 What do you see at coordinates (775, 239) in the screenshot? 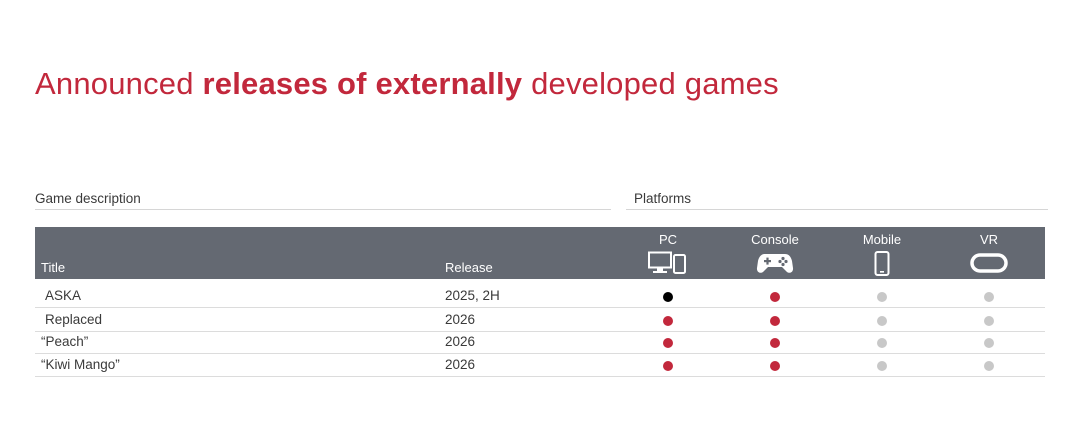
I see `column-console-label: Console` at bounding box center [775, 239].